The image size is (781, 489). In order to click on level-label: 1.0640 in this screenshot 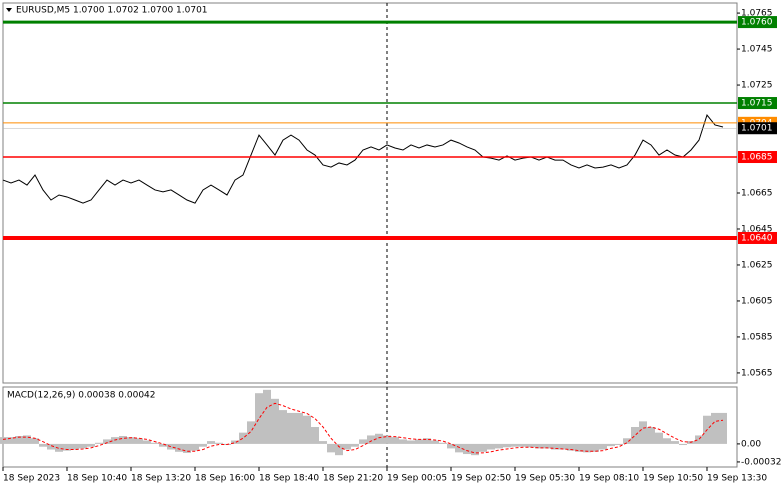, I will do `click(757, 238)`.